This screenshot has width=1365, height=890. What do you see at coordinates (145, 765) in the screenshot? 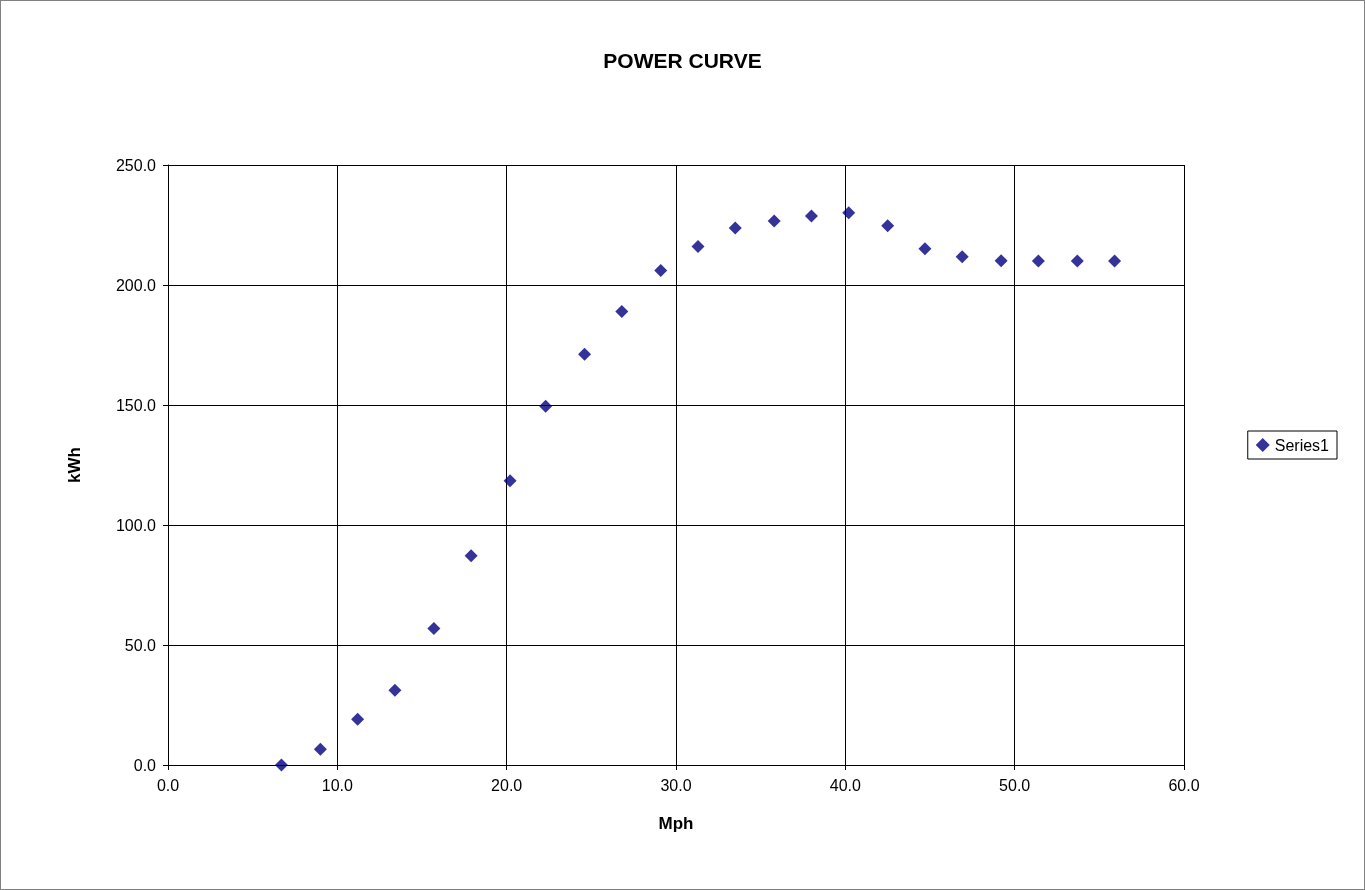
I see `y-tick-label: 0.0` at bounding box center [145, 765].